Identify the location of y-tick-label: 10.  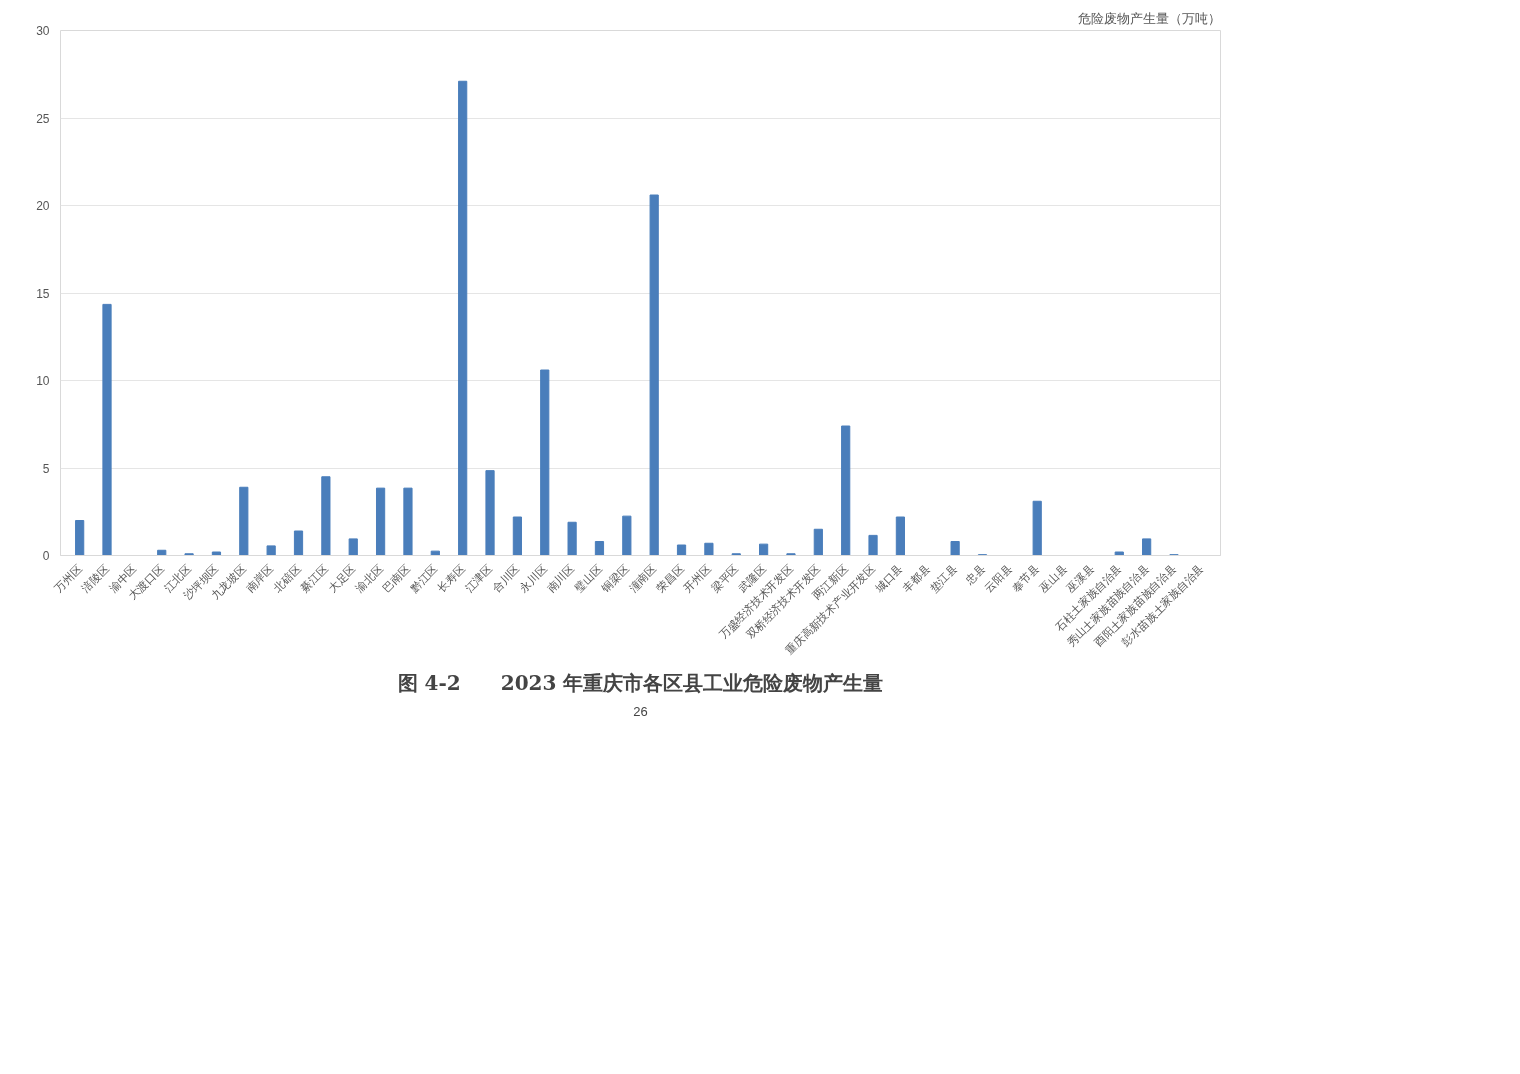
(43, 381).